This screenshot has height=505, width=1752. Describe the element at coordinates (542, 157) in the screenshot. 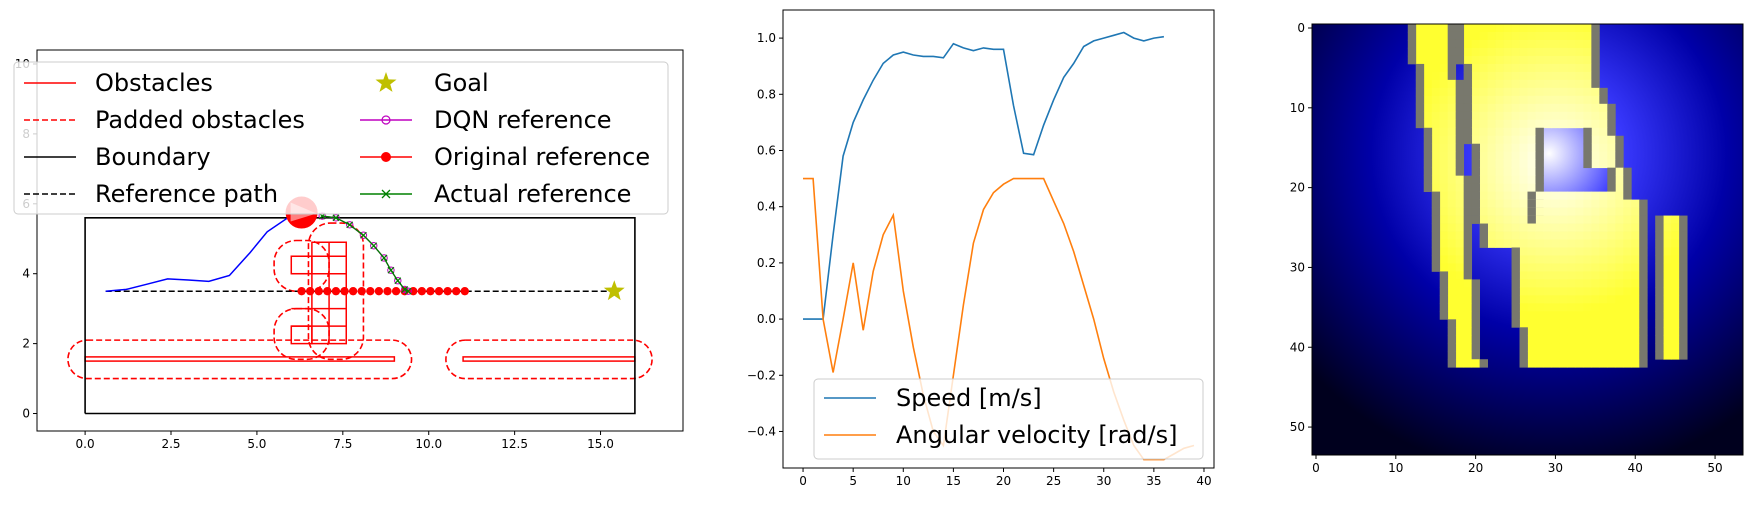

I see `legend-label: Original reference` at that location.